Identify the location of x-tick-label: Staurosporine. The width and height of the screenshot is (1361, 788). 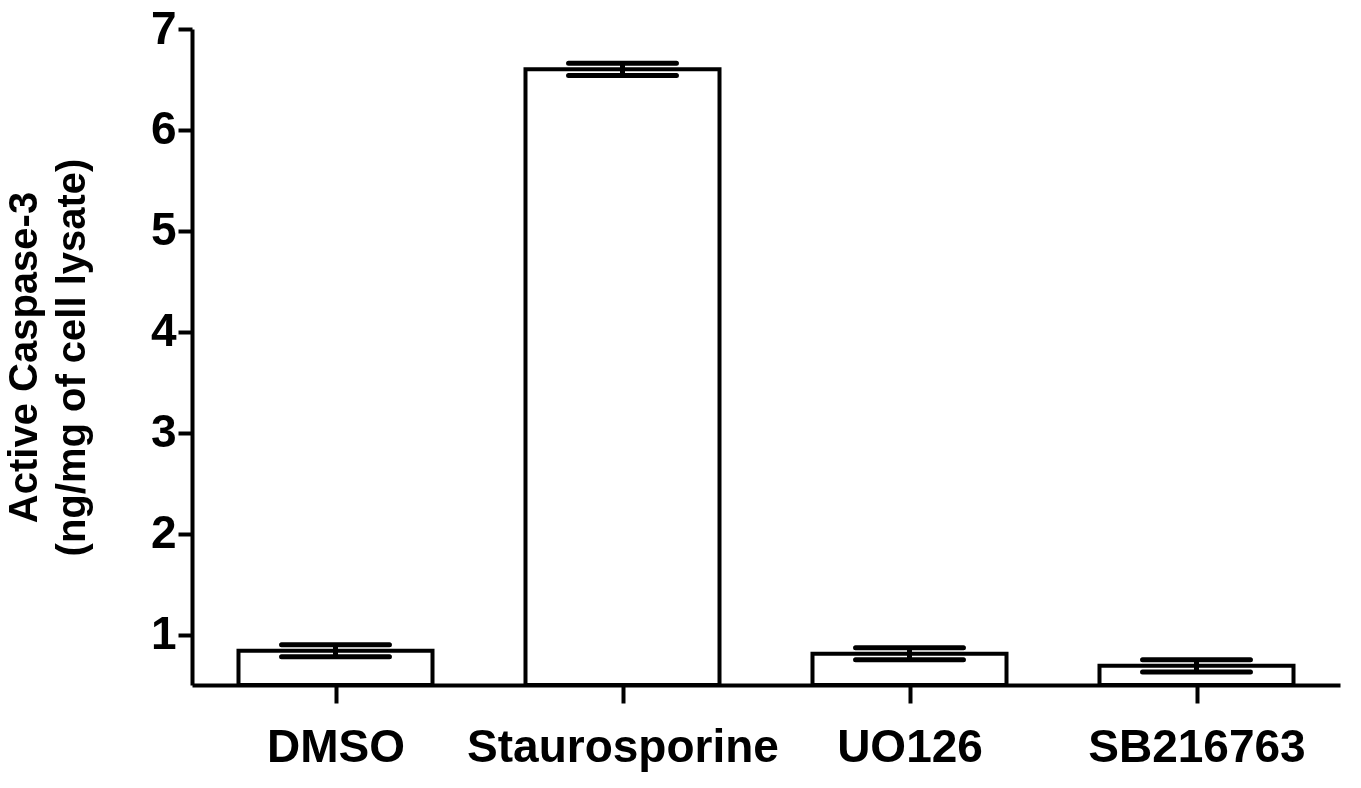
(623, 745).